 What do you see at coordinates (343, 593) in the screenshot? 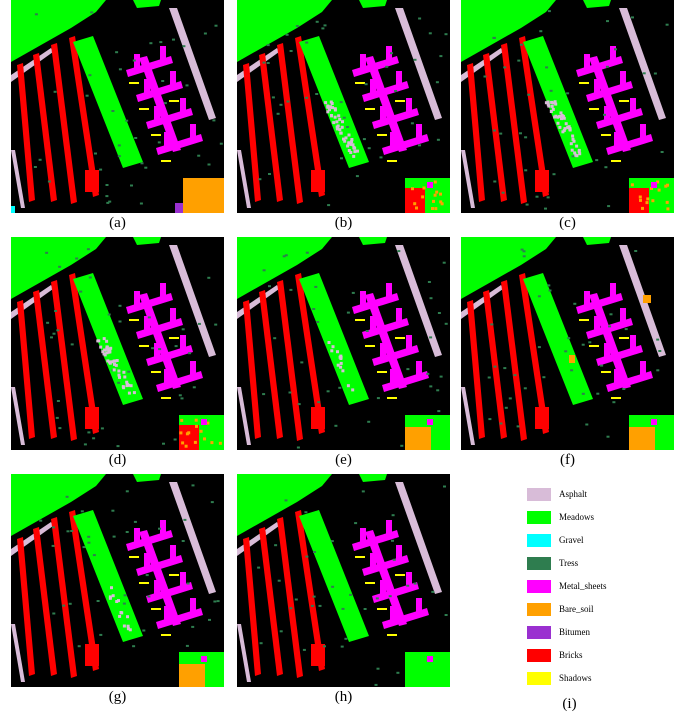
I see `panel-h: (h)` at bounding box center [343, 593].